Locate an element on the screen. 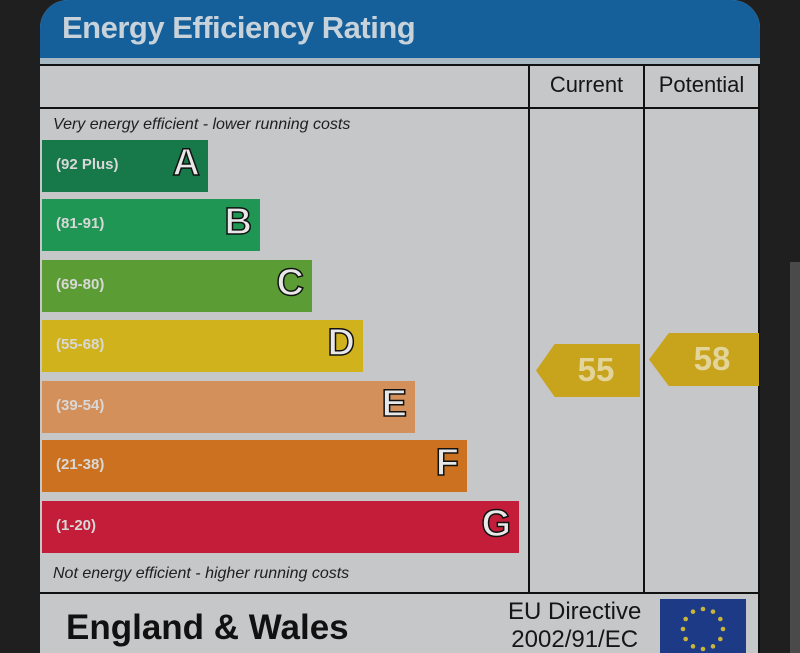  eu-directive-line2: 2002/91/EC is located at coordinates (575, 639).